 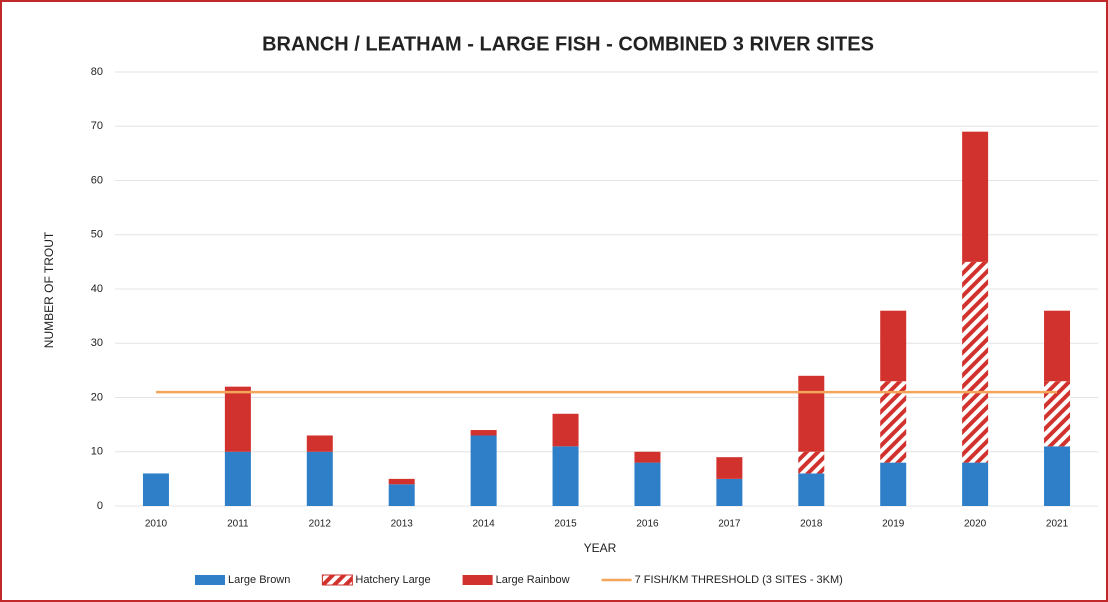 I want to click on x-tick-label: 2018, so click(x=811, y=524).